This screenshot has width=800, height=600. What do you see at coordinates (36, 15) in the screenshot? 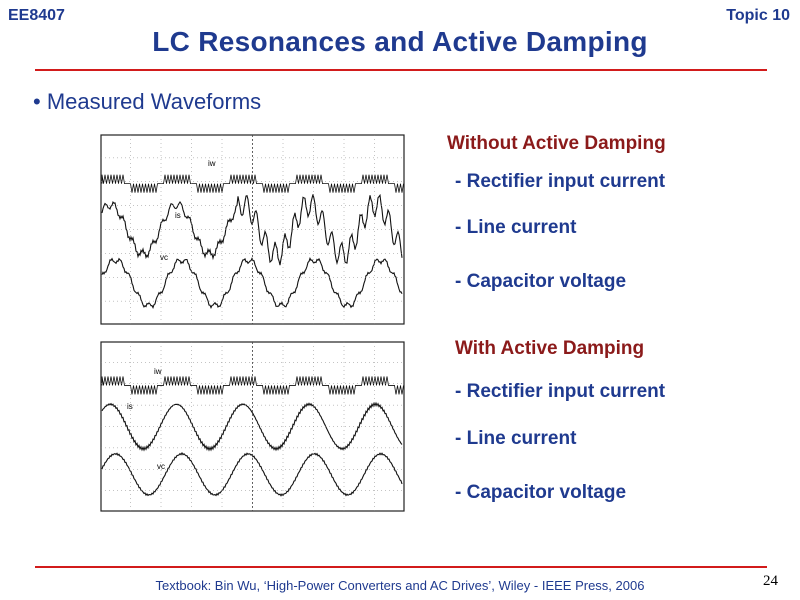
I see `course-code: EE8407` at bounding box center [36, 15].